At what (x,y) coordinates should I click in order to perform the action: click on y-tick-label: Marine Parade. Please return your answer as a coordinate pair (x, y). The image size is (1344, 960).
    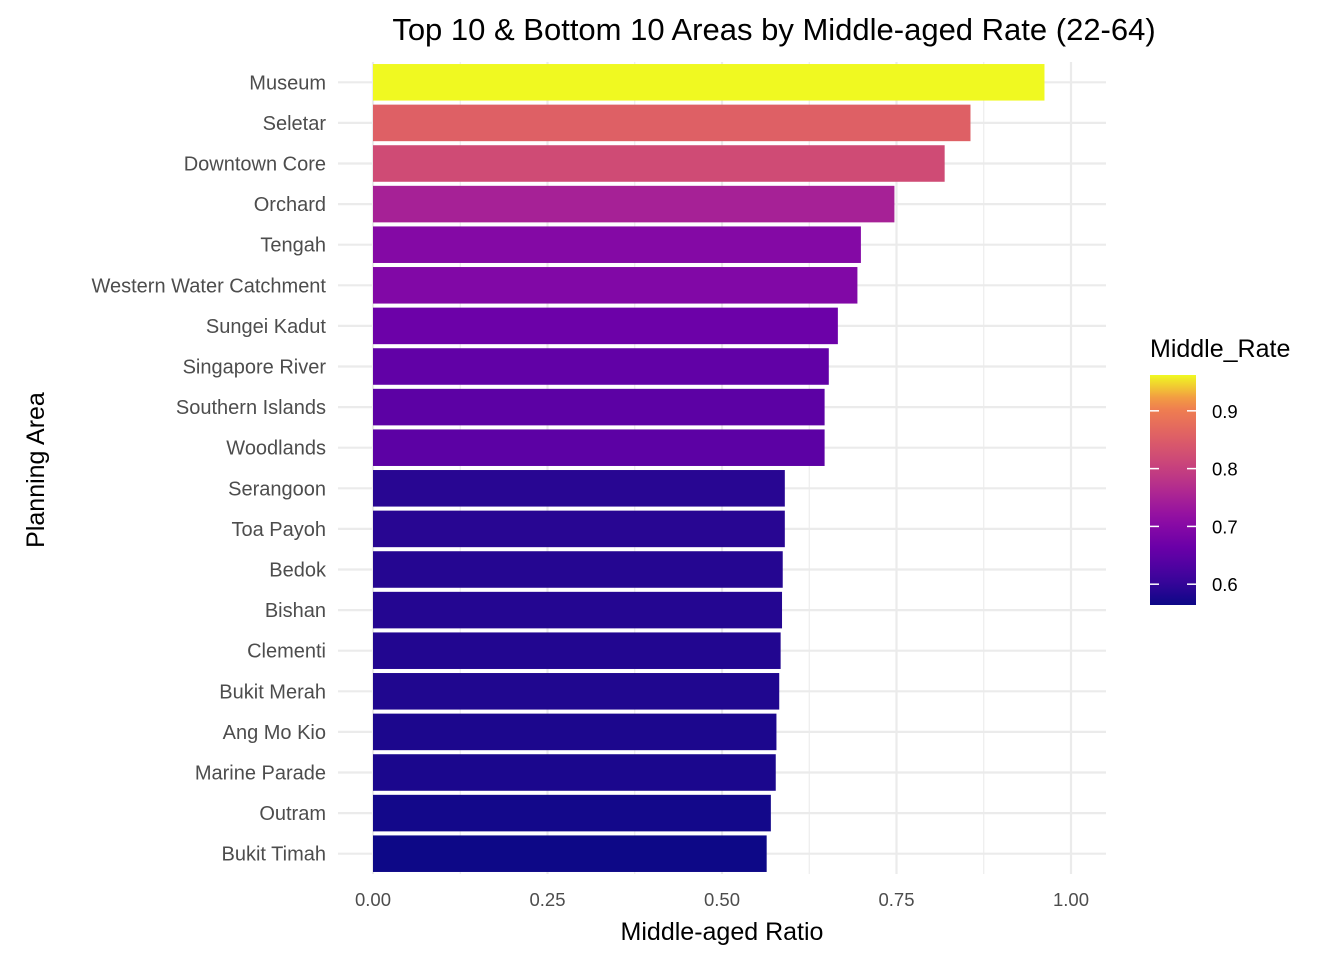
    Looking at the image, I should click on (260, 774).